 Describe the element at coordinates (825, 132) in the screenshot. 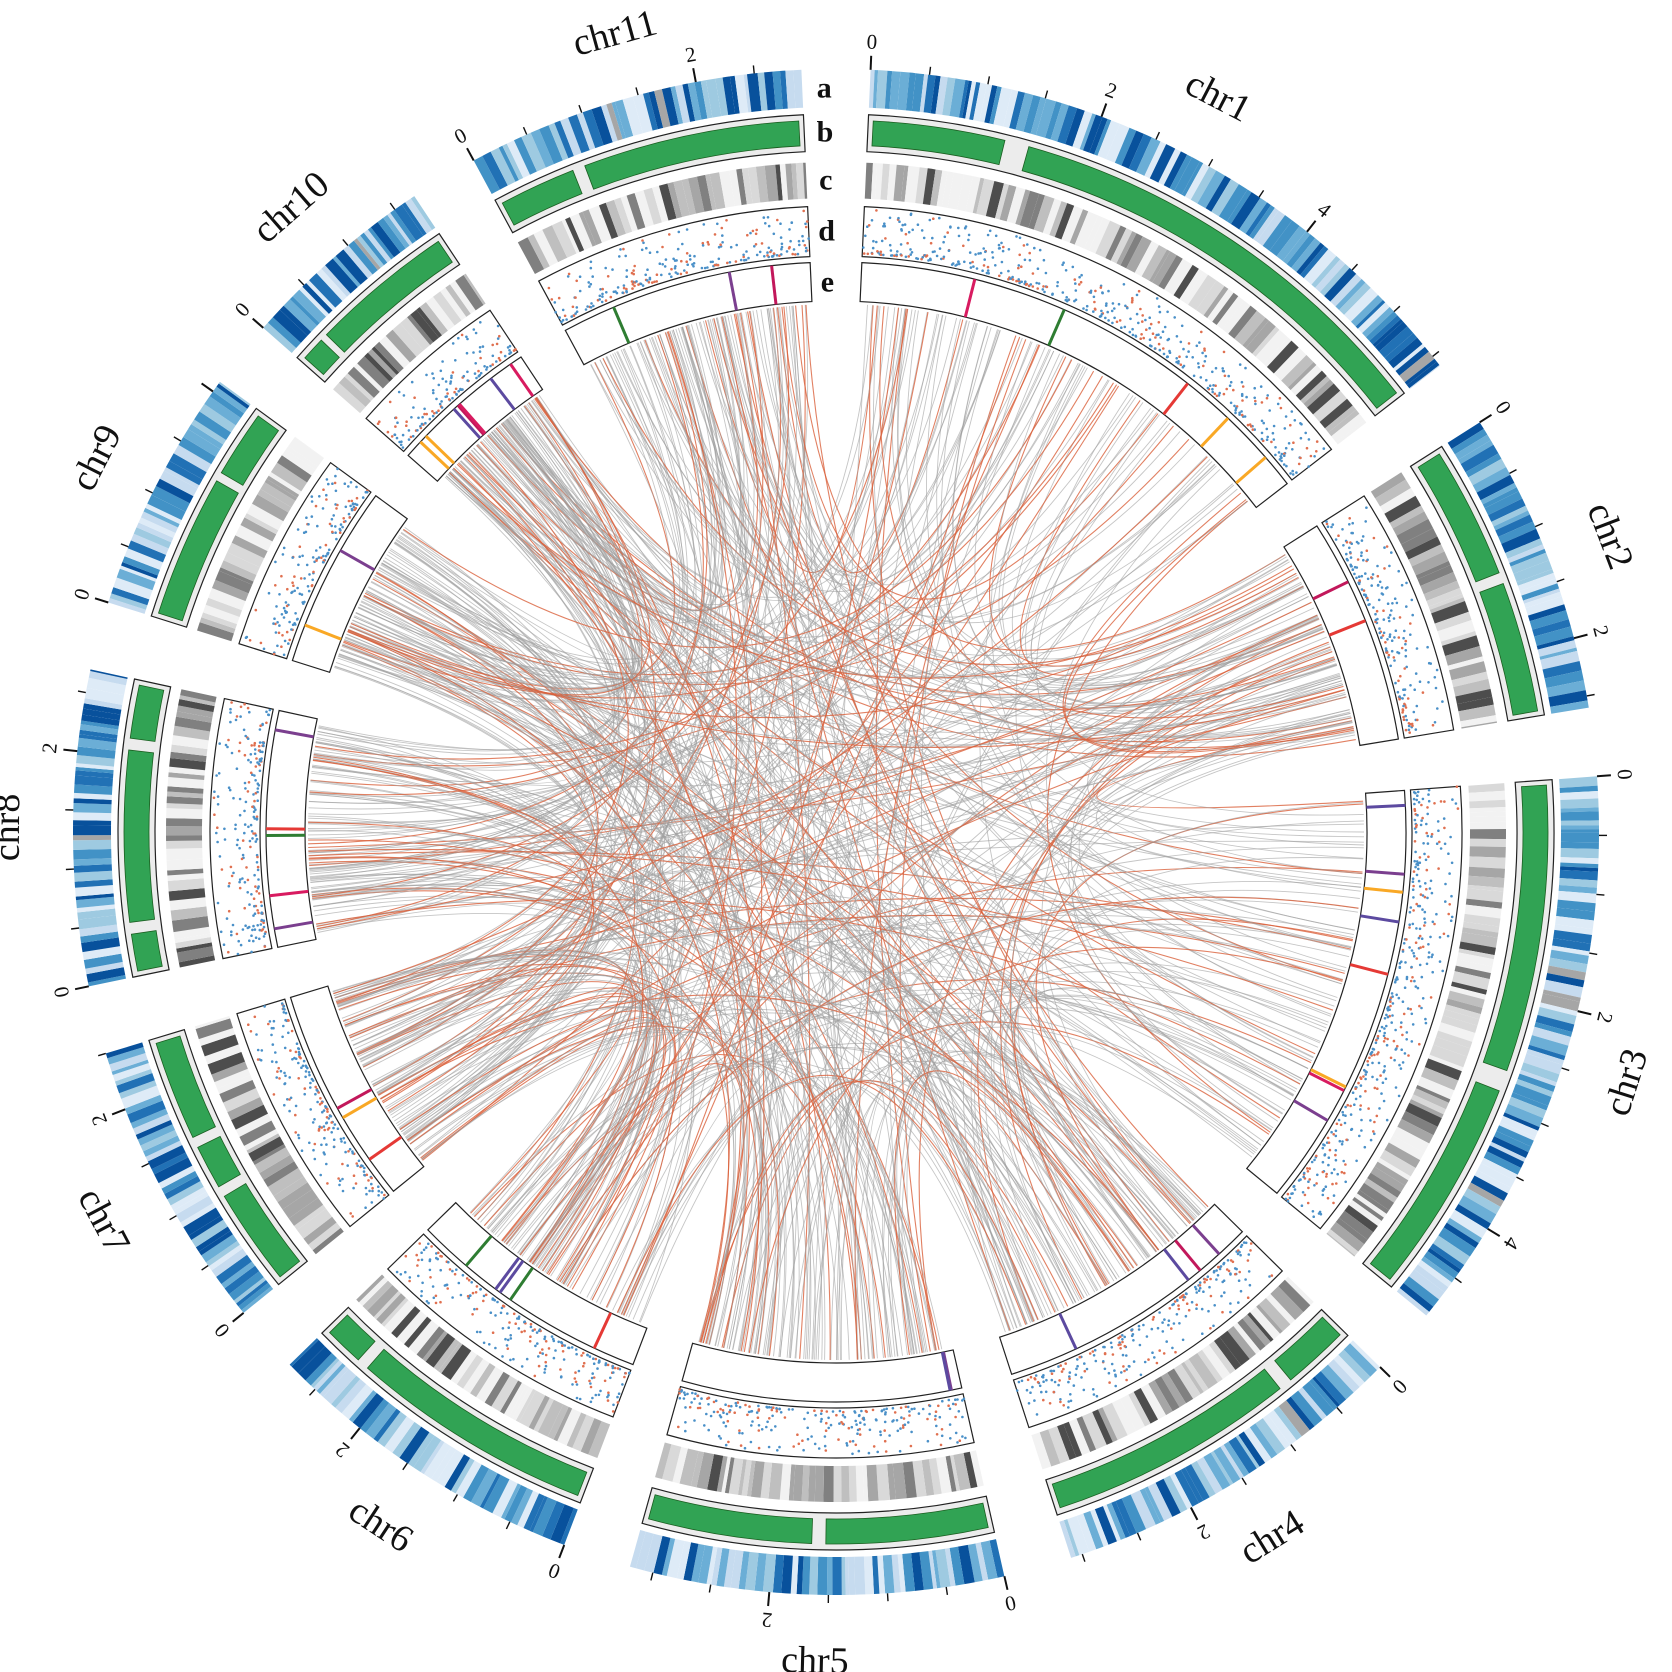

I see `track-letter: b` at that location.